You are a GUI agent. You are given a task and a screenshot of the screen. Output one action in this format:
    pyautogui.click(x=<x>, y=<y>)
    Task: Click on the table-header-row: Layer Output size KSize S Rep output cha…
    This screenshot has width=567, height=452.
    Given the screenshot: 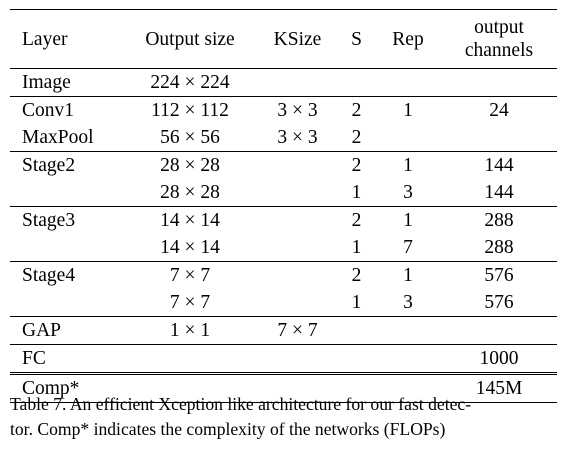 What is the action you would take?
    pyautogui.click(x=283, y=39)
    